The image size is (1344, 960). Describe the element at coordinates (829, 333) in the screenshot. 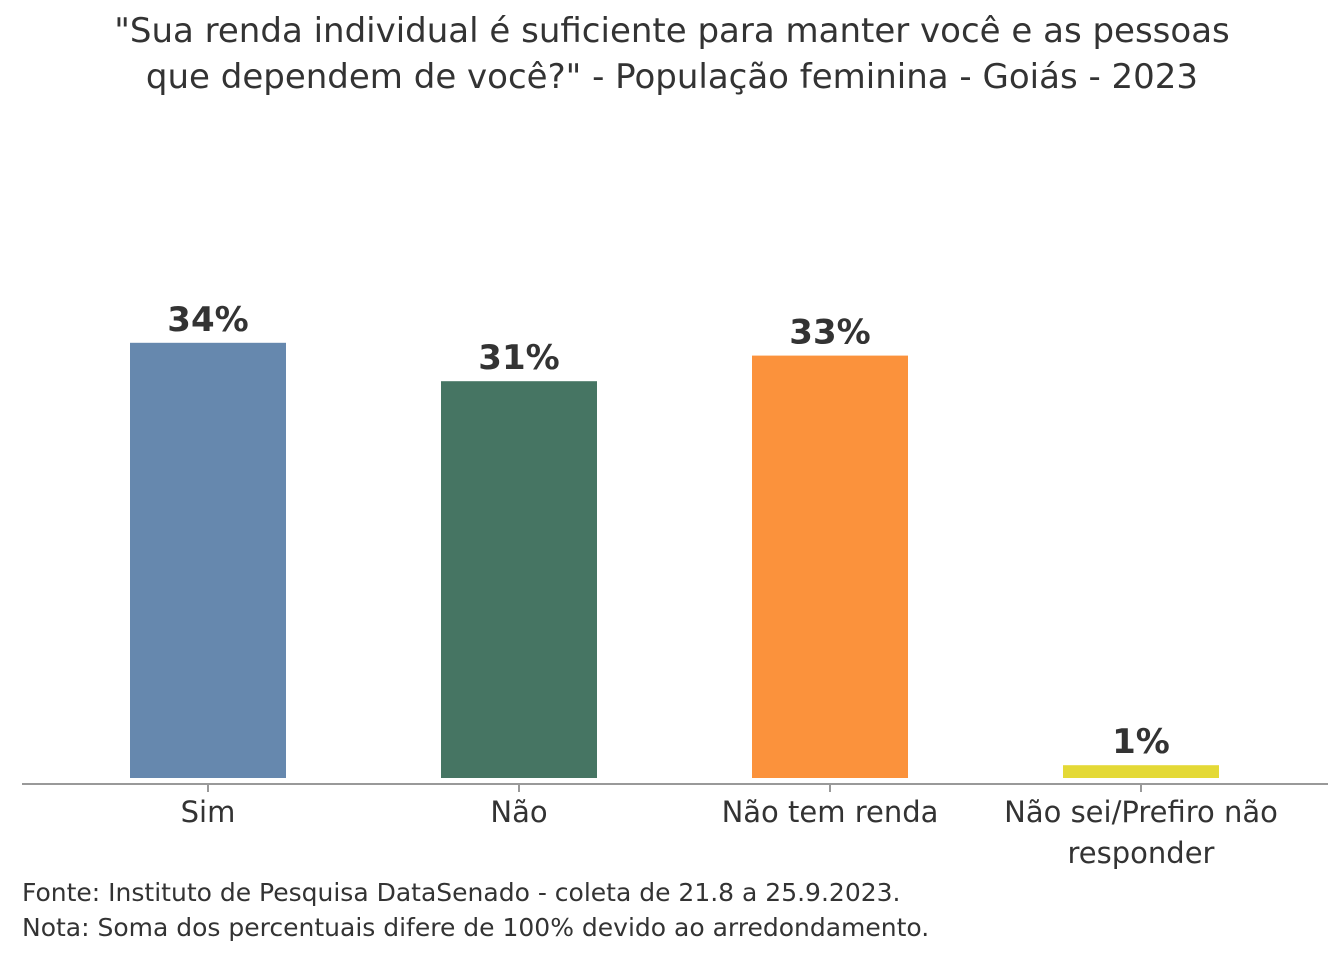

I see `data-label: 33%` at that location.